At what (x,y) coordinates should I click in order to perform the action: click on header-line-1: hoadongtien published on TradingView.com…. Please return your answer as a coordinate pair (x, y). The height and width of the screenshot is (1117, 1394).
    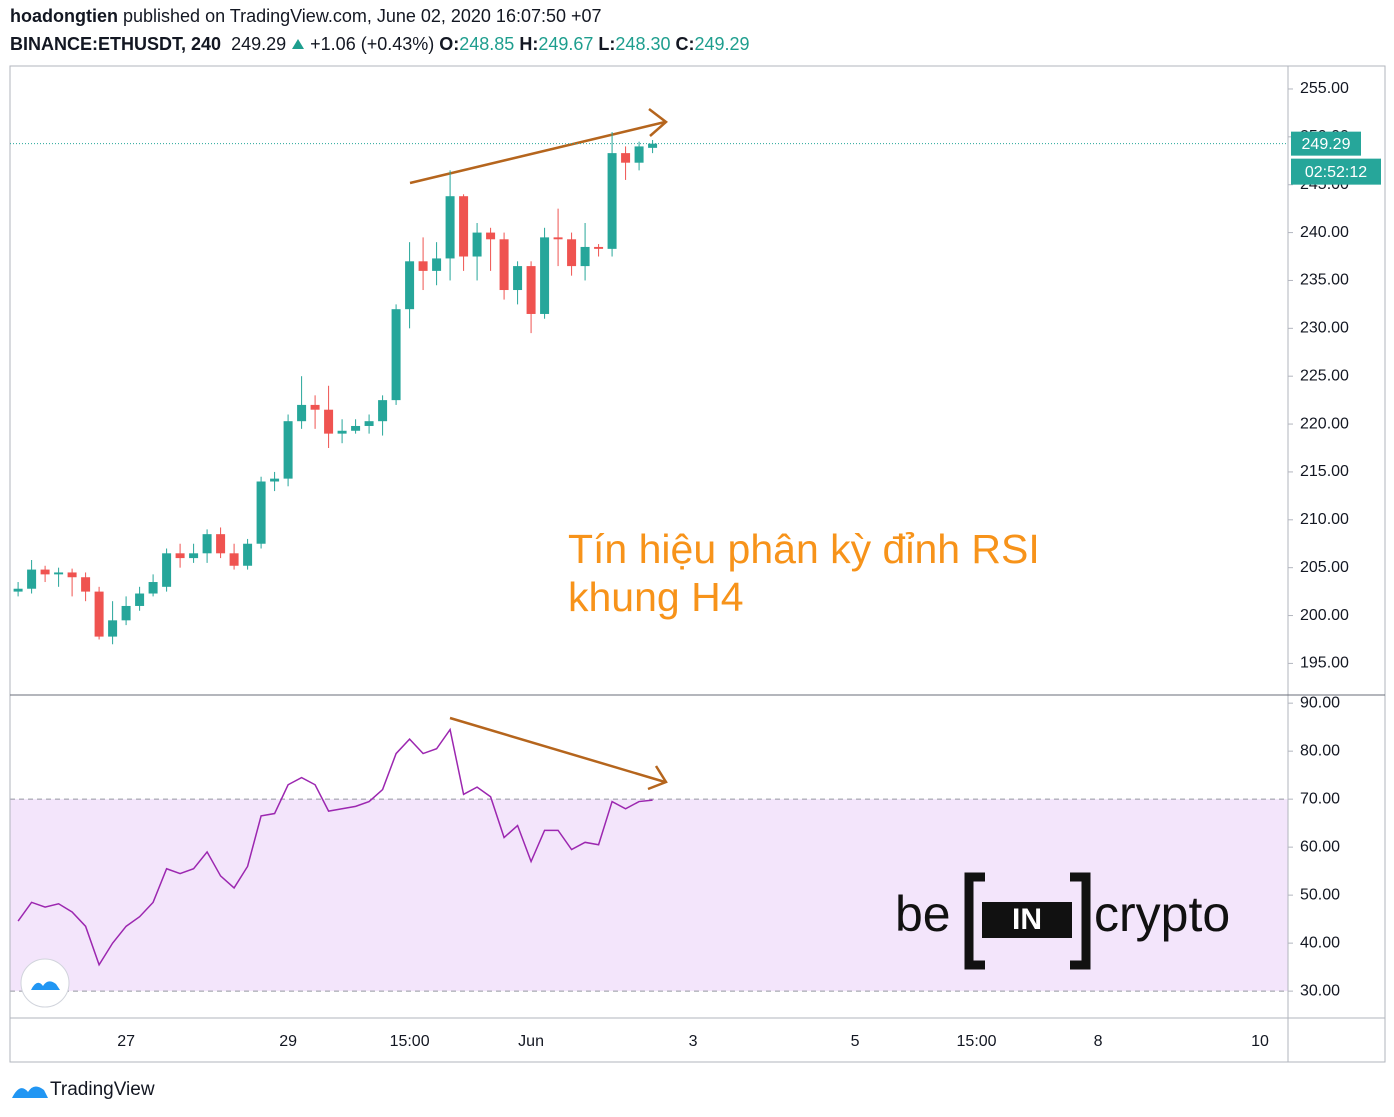
    Looking at the image, I should click on (306, 16).